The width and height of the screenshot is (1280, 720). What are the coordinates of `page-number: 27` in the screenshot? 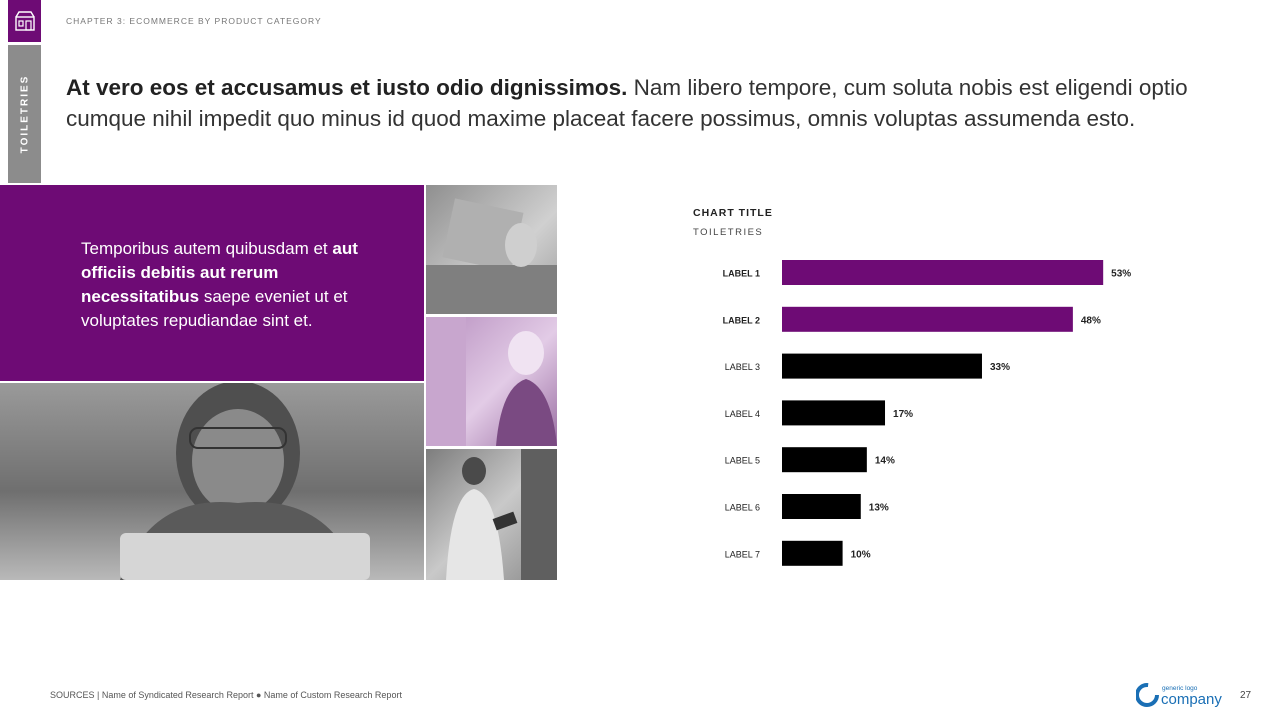 It's located at (1246, 695).